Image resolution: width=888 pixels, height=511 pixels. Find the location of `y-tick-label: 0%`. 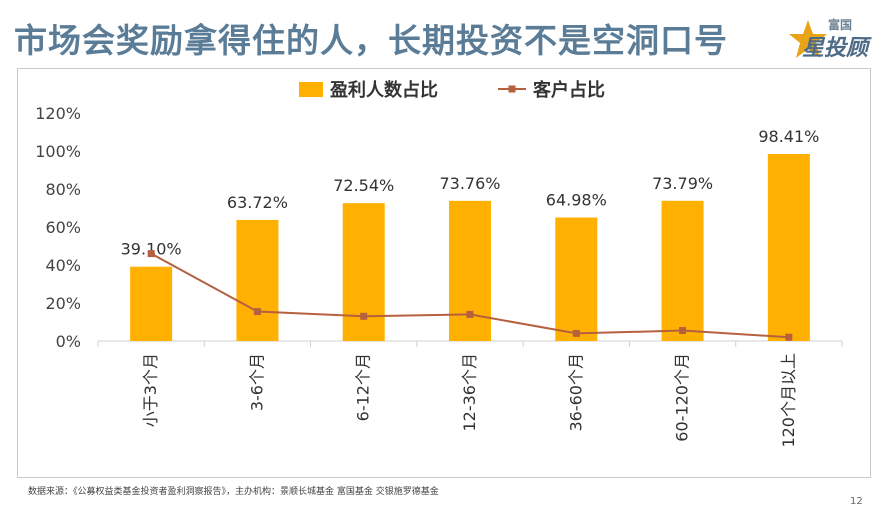

y-tick-label: 0% is located at coordinates (68, 341).